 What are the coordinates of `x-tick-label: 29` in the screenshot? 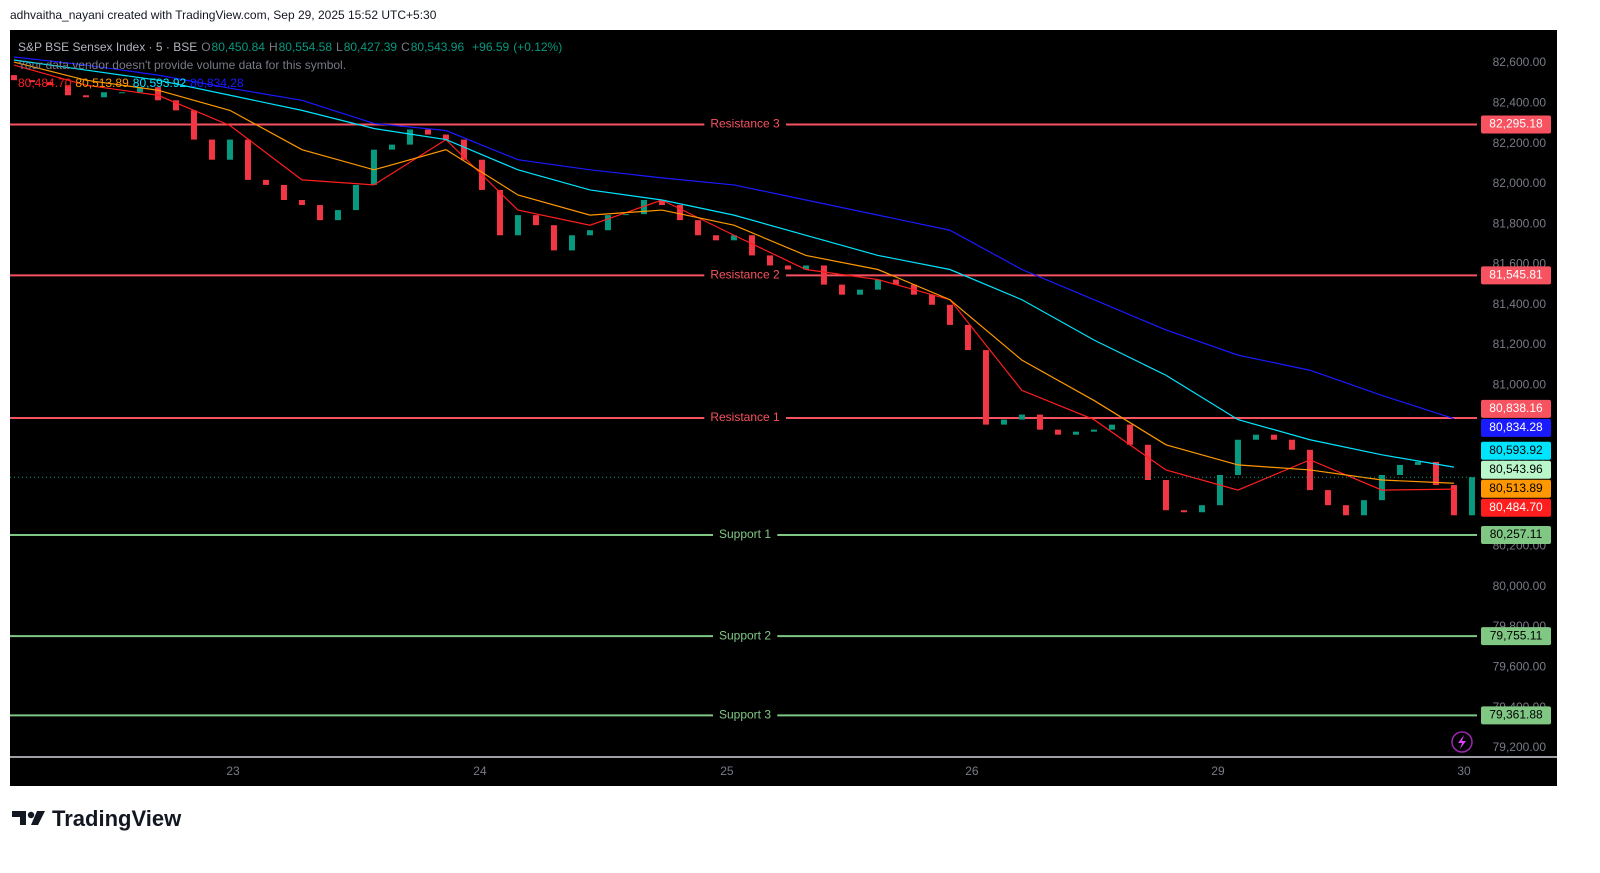 It's located at (1218, 771).